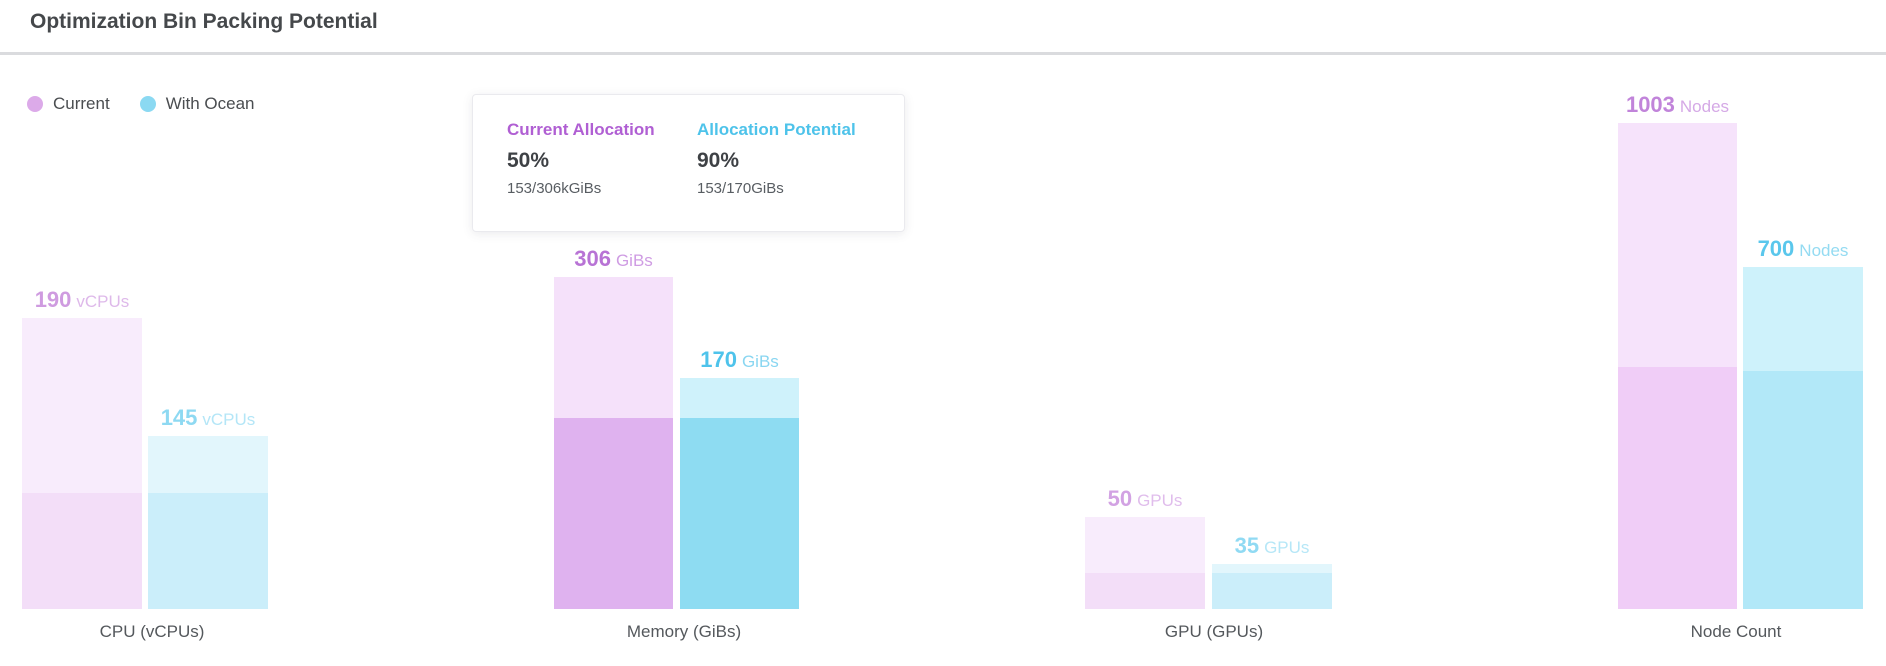 This screenshot has height=666, width=1886. I want to click on bar-current-memory-gibs, so click(613, 443).